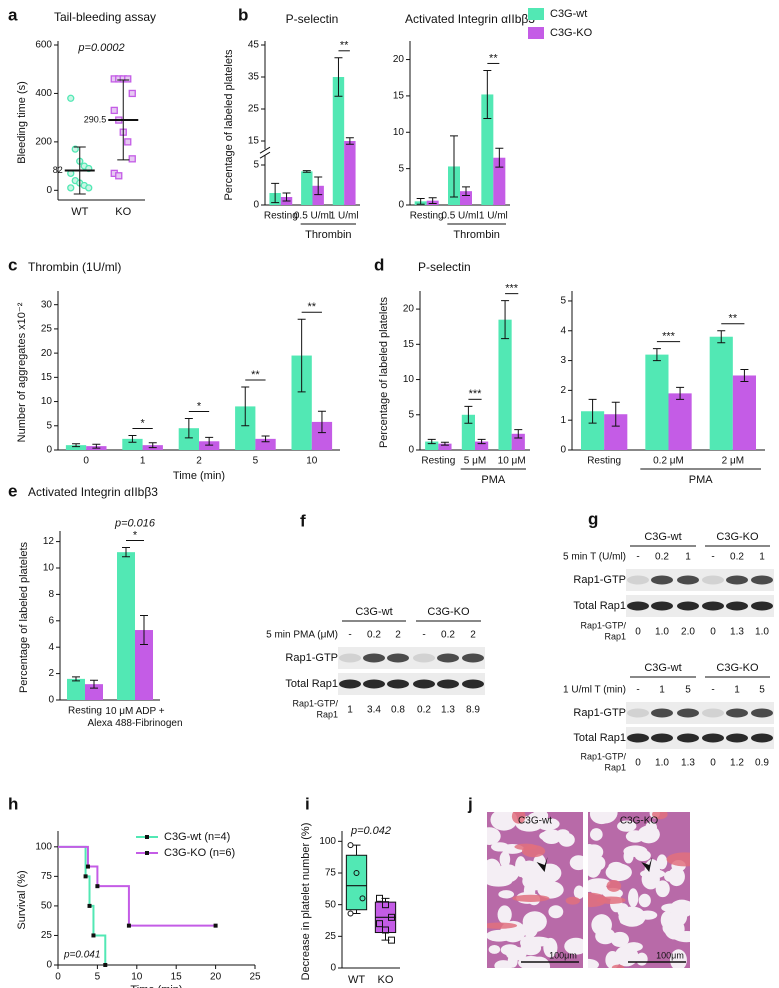 The width and height of the screenshot is (779, 988). Describe the element at coordinates (12, 490) in the screenshot. I see `panel-letter: e` at that location.